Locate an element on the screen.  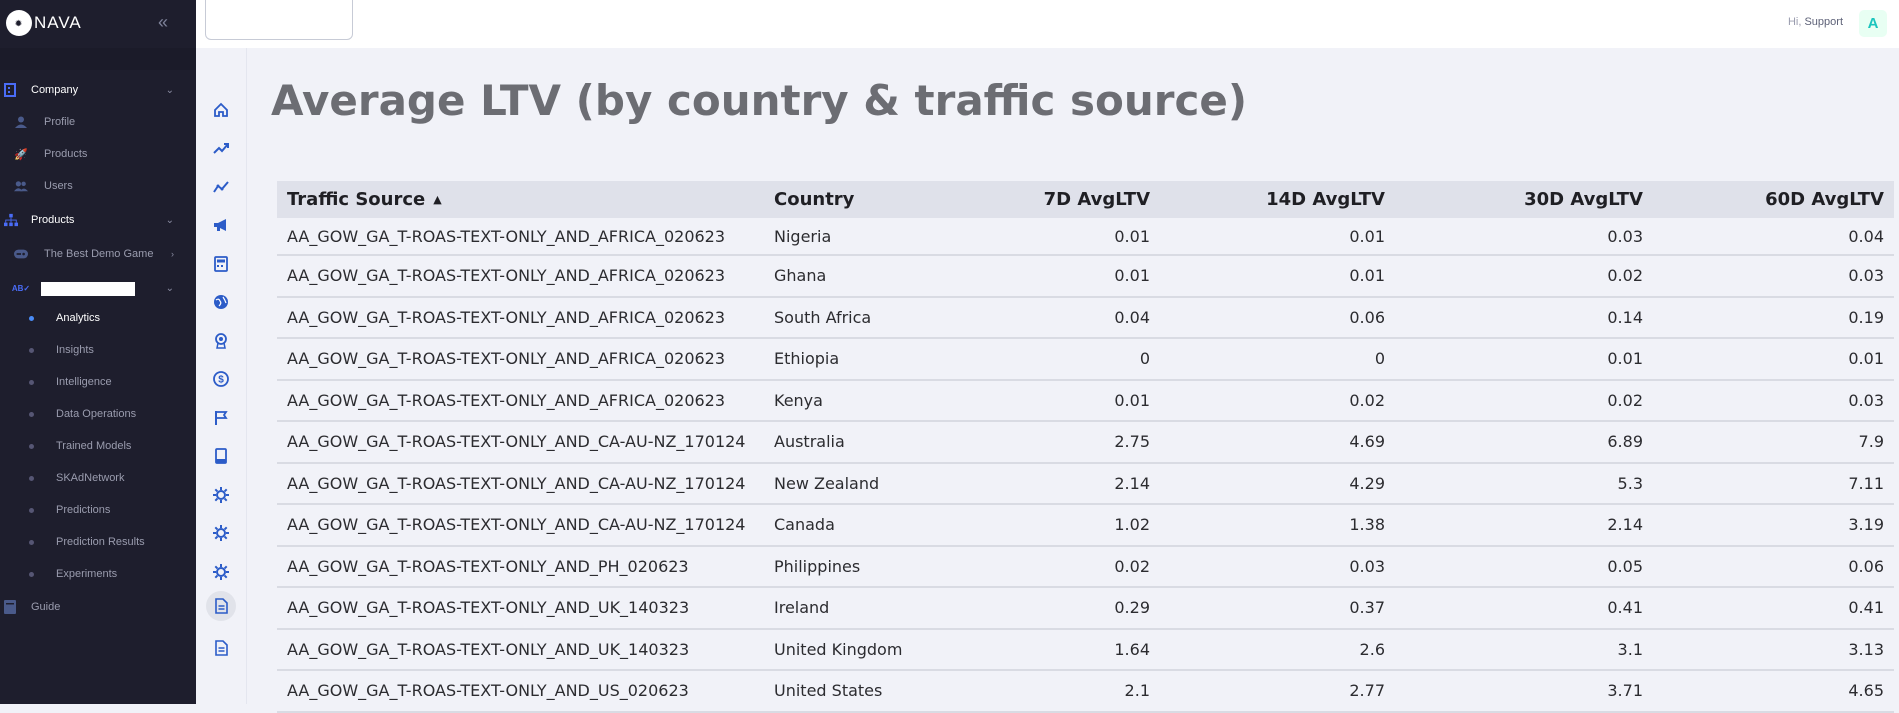
ab-test-icon: AB✓ is located at coordinates (21, 288).